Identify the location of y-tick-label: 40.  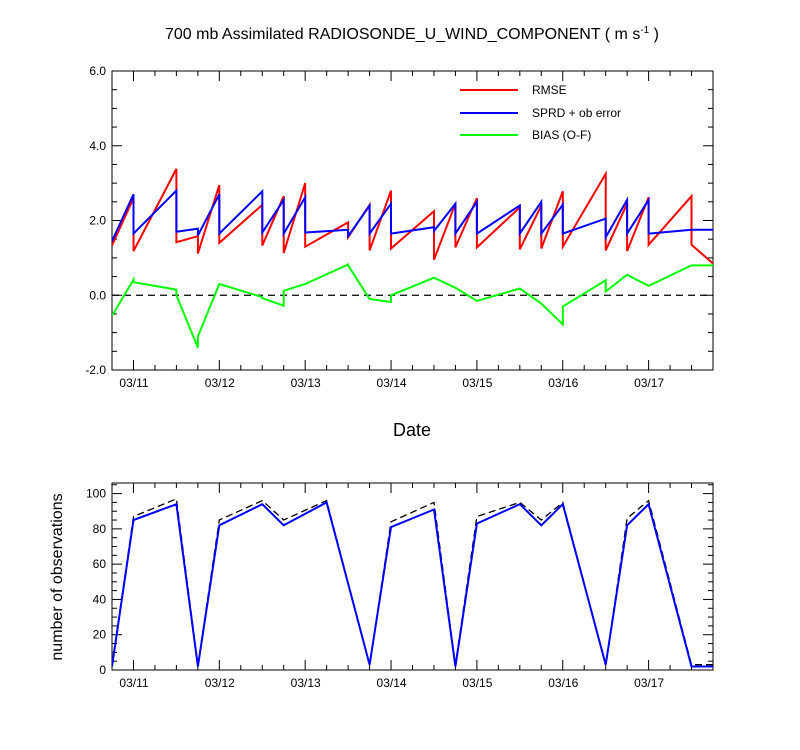
(100, 599).